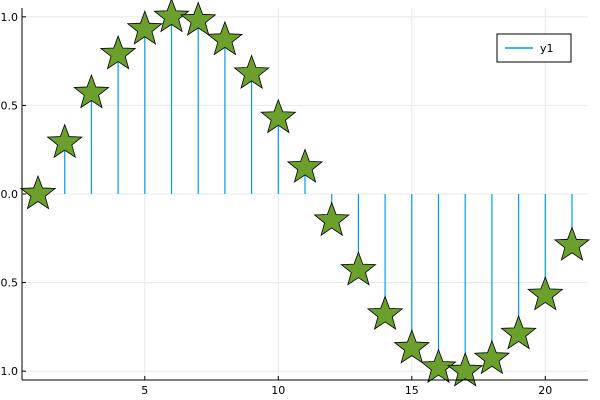  Describe the element at coordinates (10, 194) in the screenshot. I see `y-tick-label: 0.0` at that location.